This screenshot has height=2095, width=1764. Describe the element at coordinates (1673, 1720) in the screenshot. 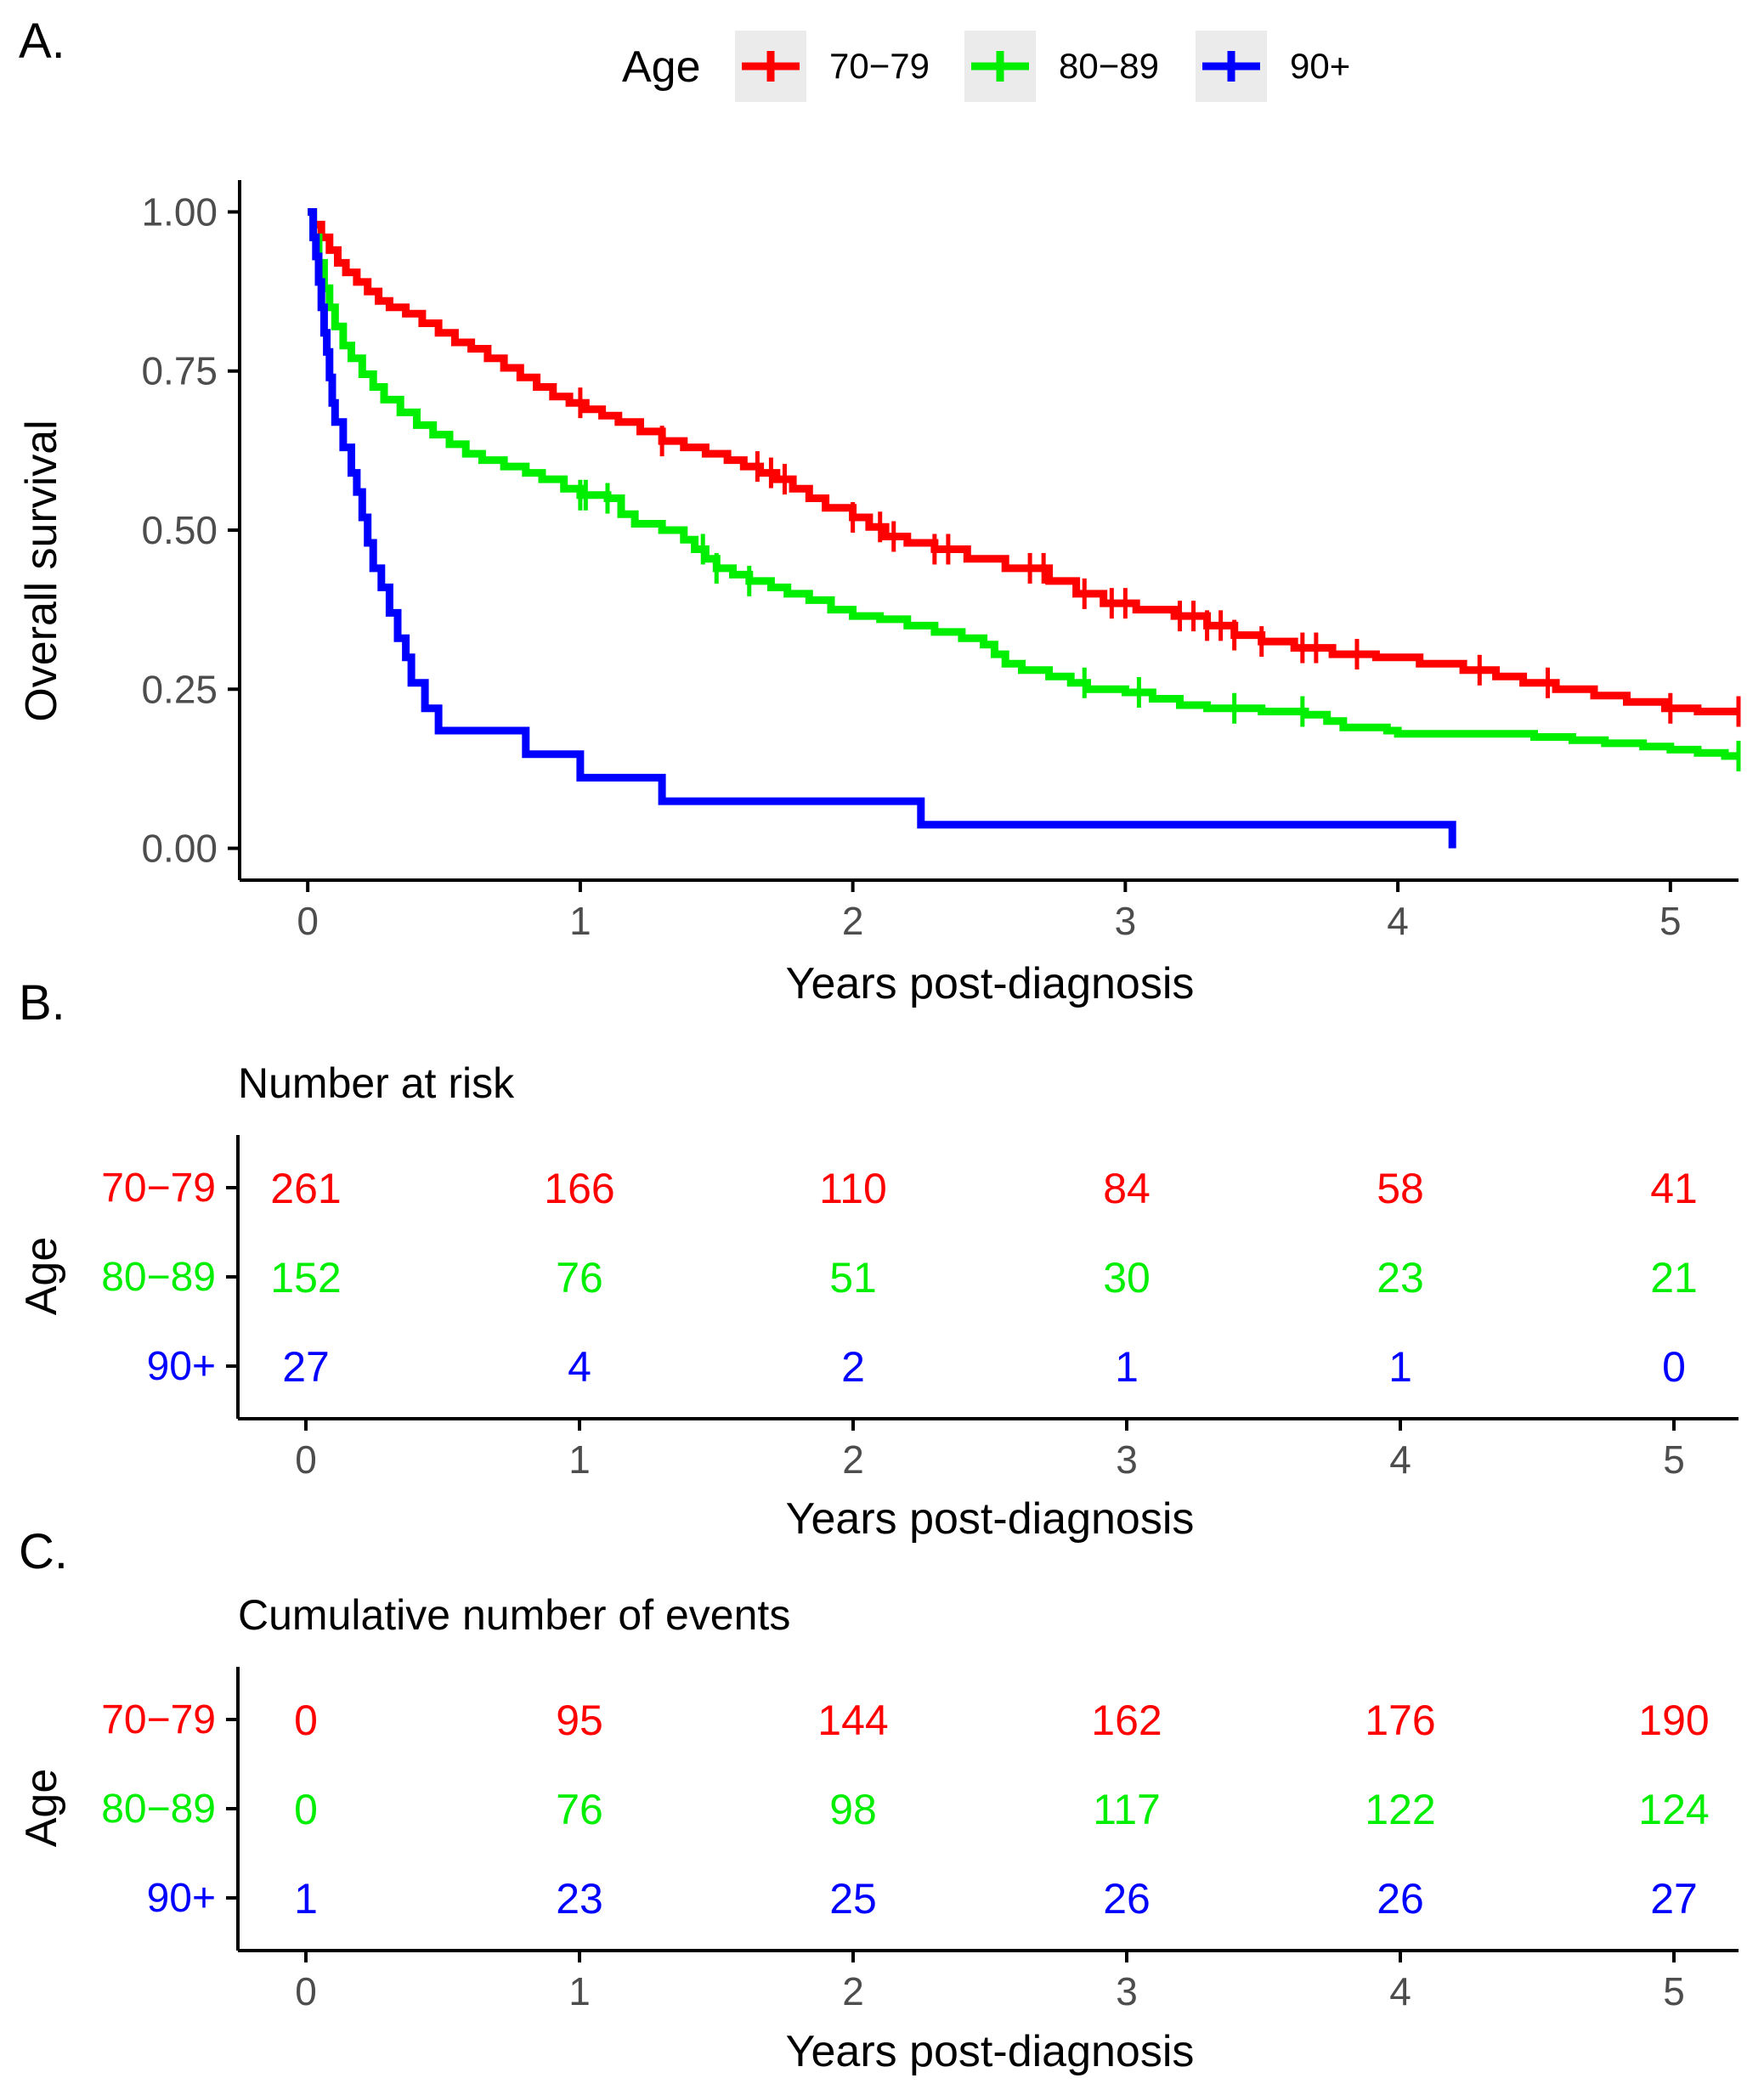

I see `events-cell-70-79: 190` at that location.